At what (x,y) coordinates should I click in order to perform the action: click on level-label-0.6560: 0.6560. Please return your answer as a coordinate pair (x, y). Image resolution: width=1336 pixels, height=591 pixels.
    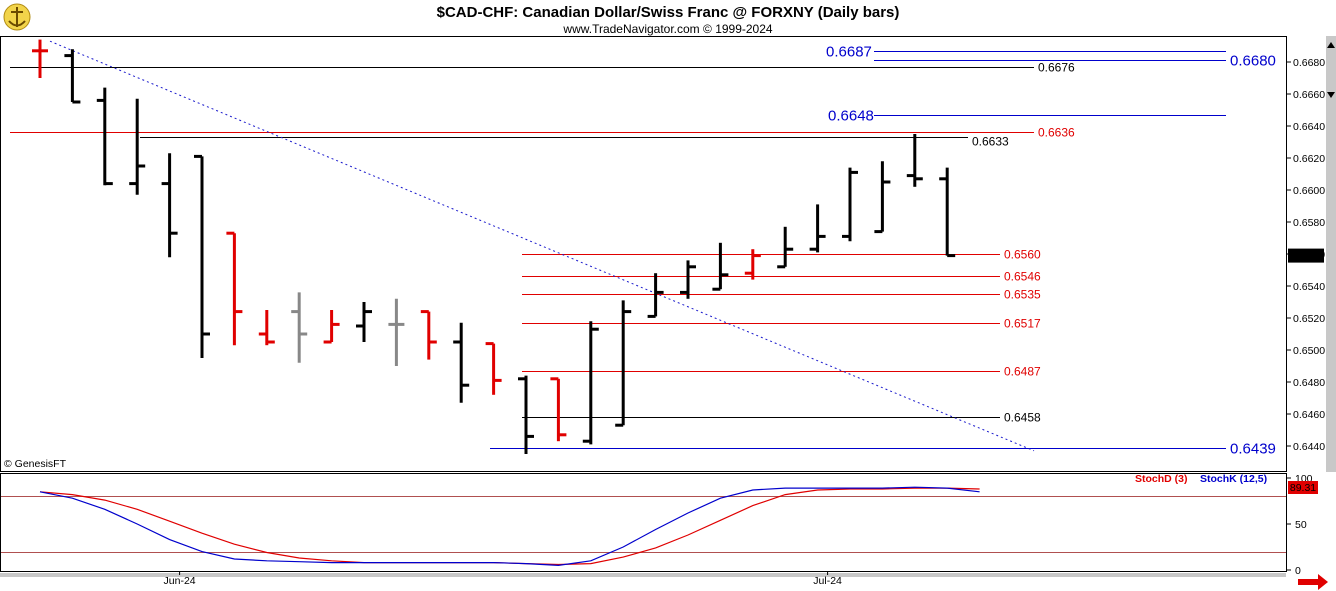
    Looking at the image, I should click on (1022, 255).